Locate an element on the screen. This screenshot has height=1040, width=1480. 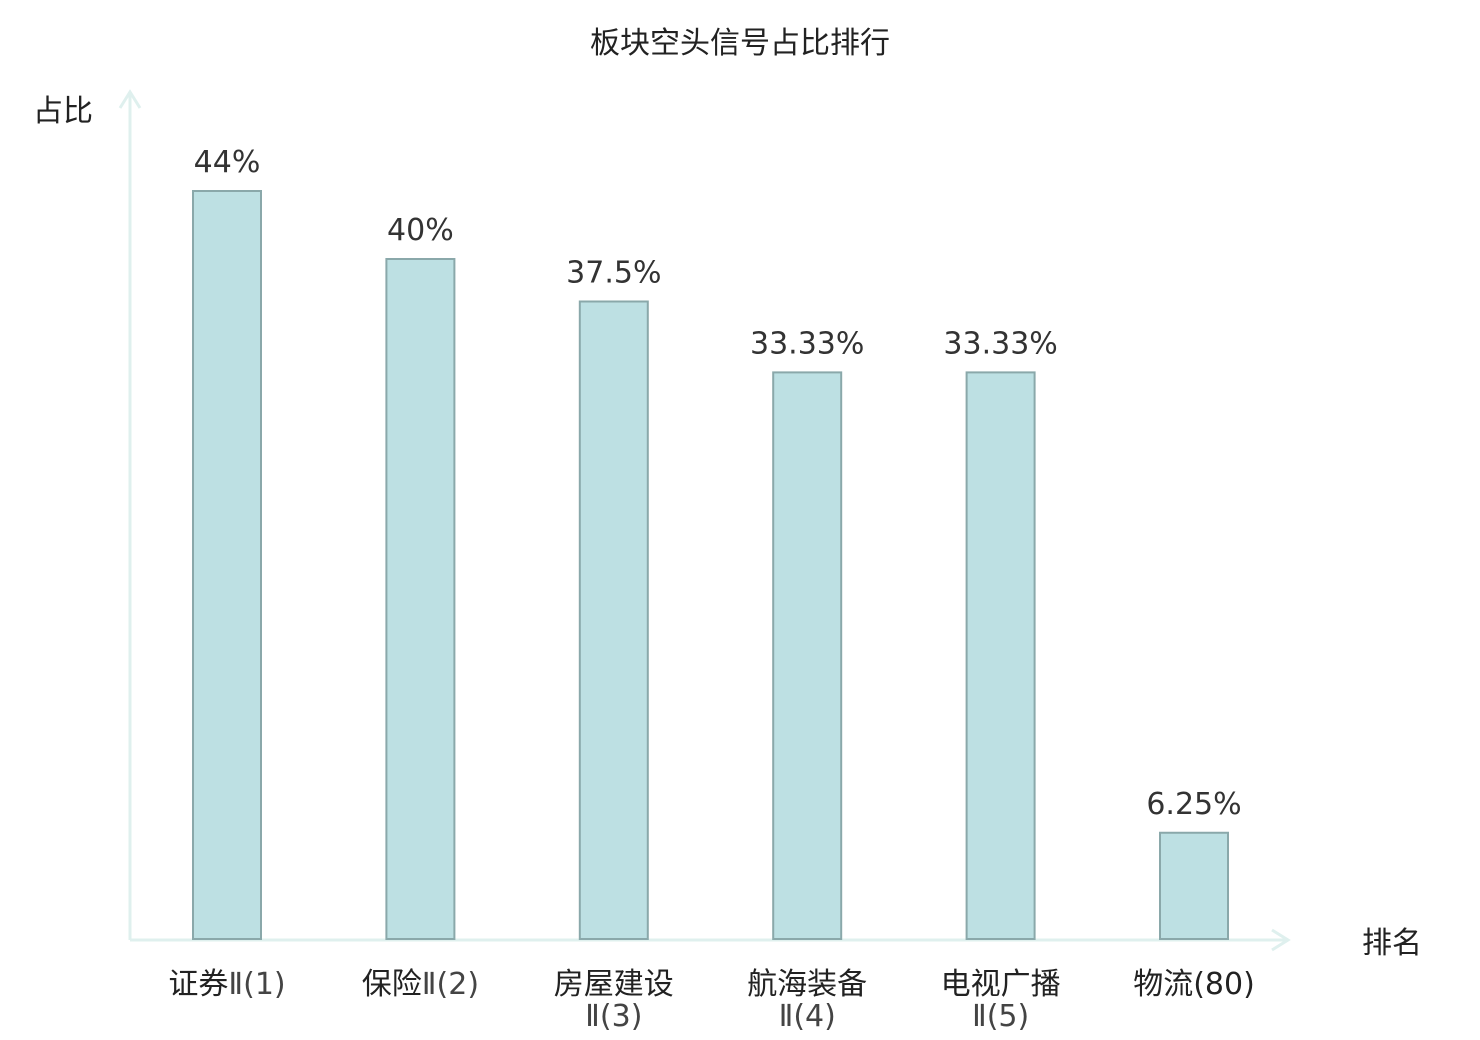
x-tick-label-name: 证券 is located at coordinates (198, 984).